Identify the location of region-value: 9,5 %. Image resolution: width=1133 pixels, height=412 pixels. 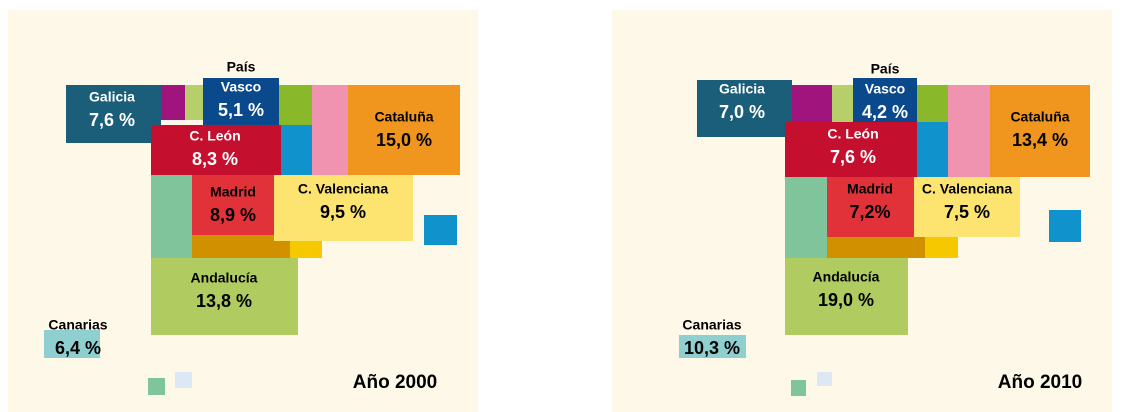
(343, 212).